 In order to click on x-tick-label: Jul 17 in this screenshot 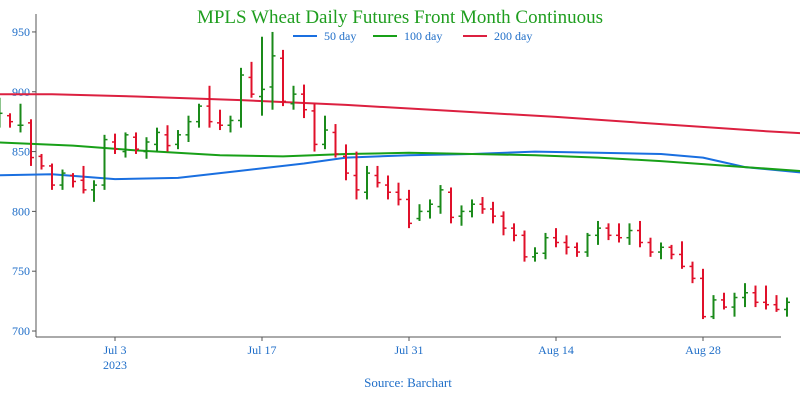, I will do `click(261, 350)`.